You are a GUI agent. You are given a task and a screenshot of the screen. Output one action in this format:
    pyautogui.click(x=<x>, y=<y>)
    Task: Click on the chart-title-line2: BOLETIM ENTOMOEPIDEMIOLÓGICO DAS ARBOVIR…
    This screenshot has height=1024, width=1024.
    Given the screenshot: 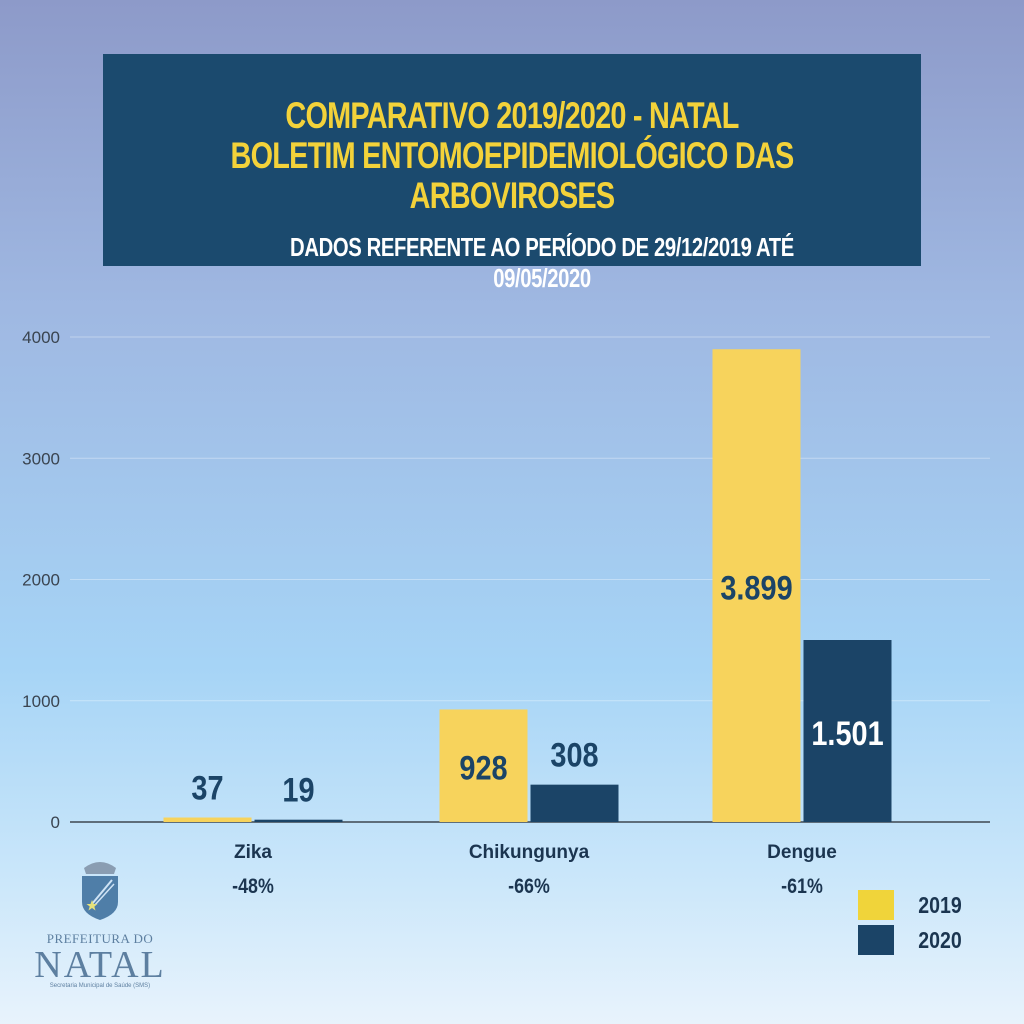 What is the action you would take?
    pyautogui.click(x=512, y=175)
    